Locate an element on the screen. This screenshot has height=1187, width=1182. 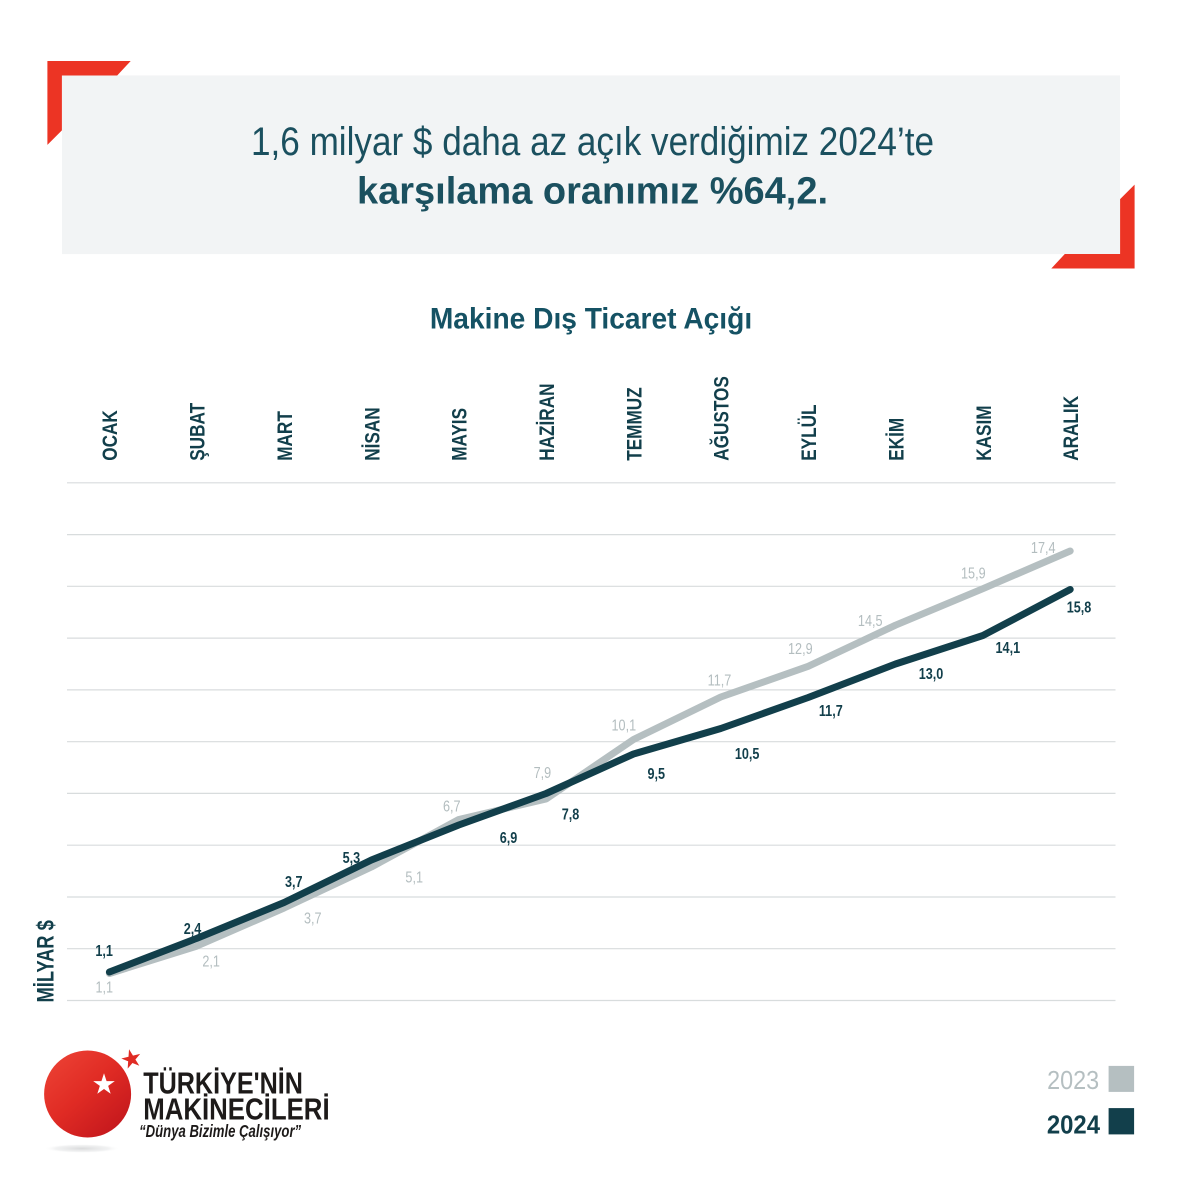
svg-text: ARALIK is located at coordinates (1071, 428).